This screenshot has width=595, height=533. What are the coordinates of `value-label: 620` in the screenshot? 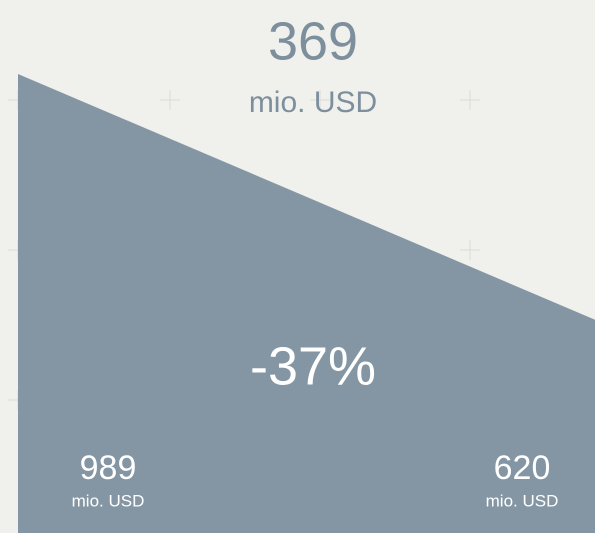 It's located at (522, 468).